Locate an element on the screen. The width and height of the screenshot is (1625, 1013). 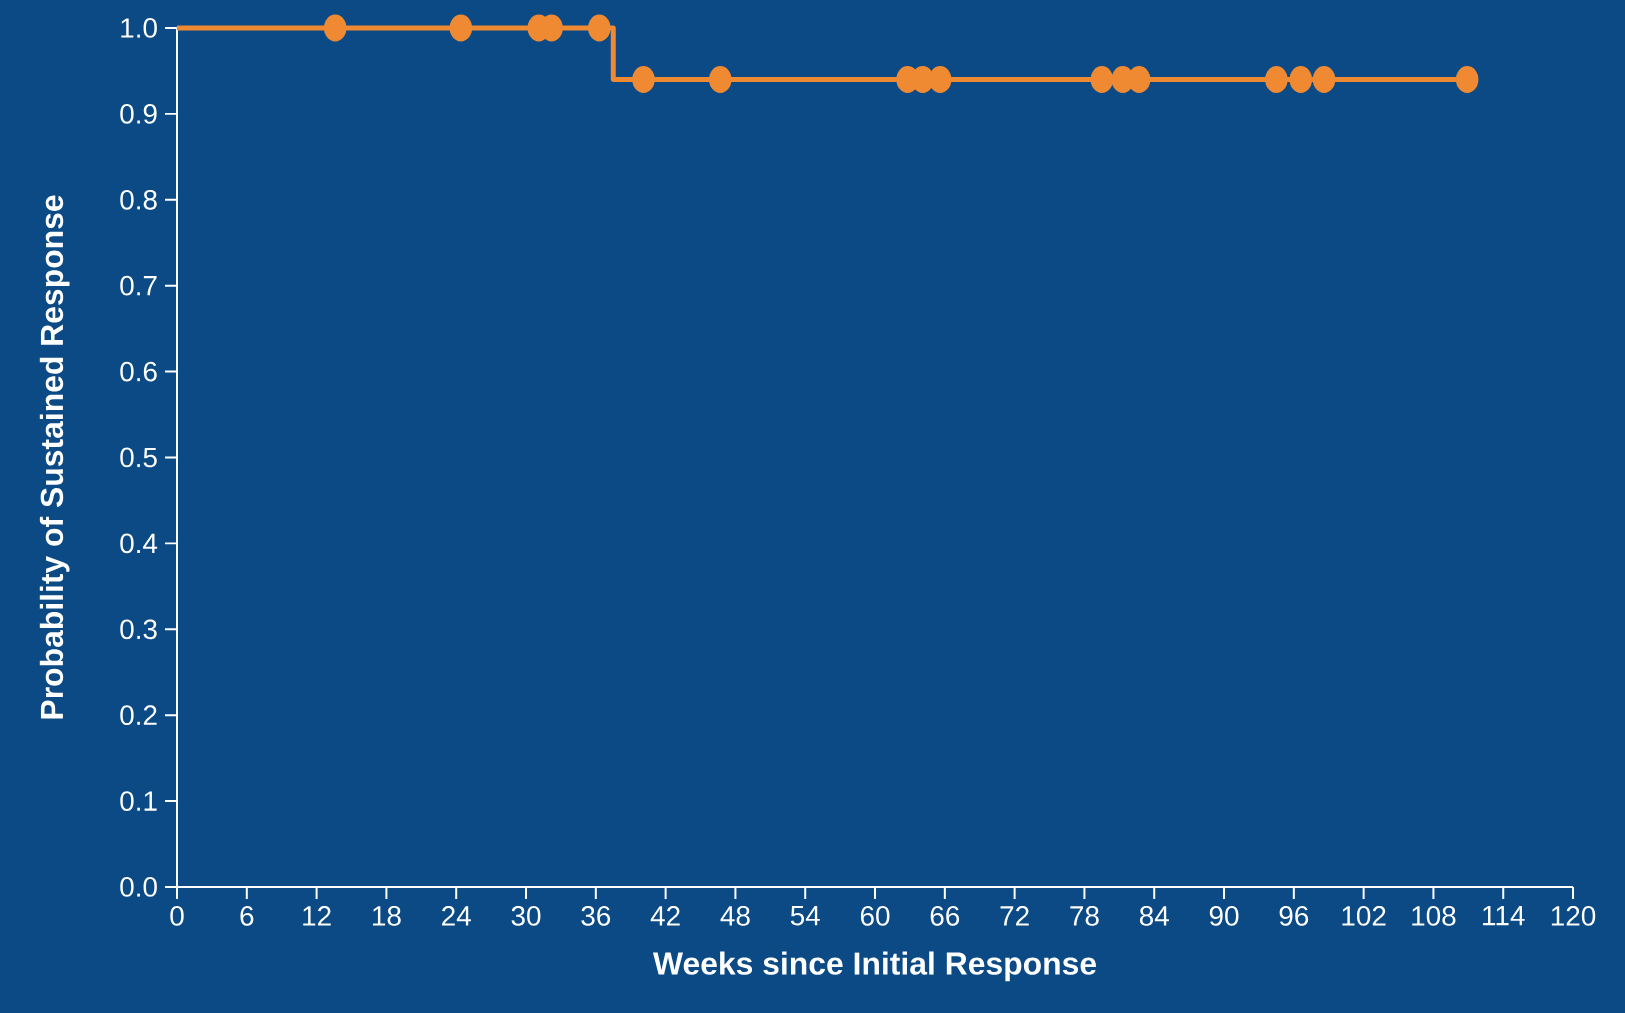
x-tick-label: 108 is located at coordinates (1434, 916).